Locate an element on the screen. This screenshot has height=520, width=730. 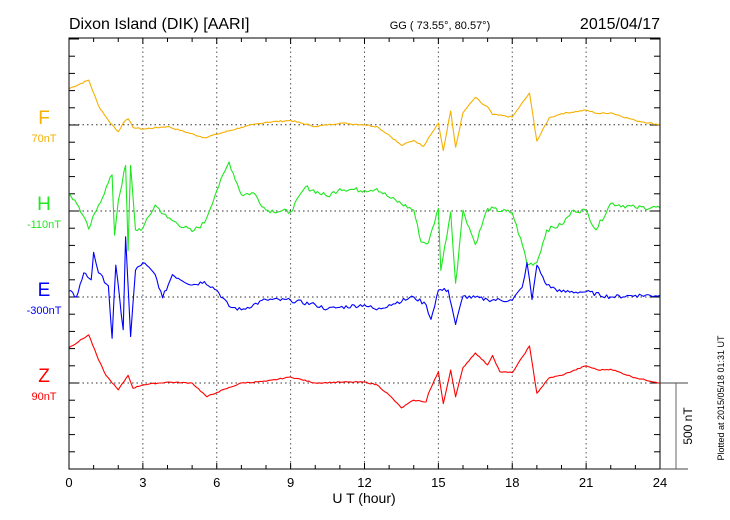
x-tick-label: 12 is located at coordinates (364, 482).